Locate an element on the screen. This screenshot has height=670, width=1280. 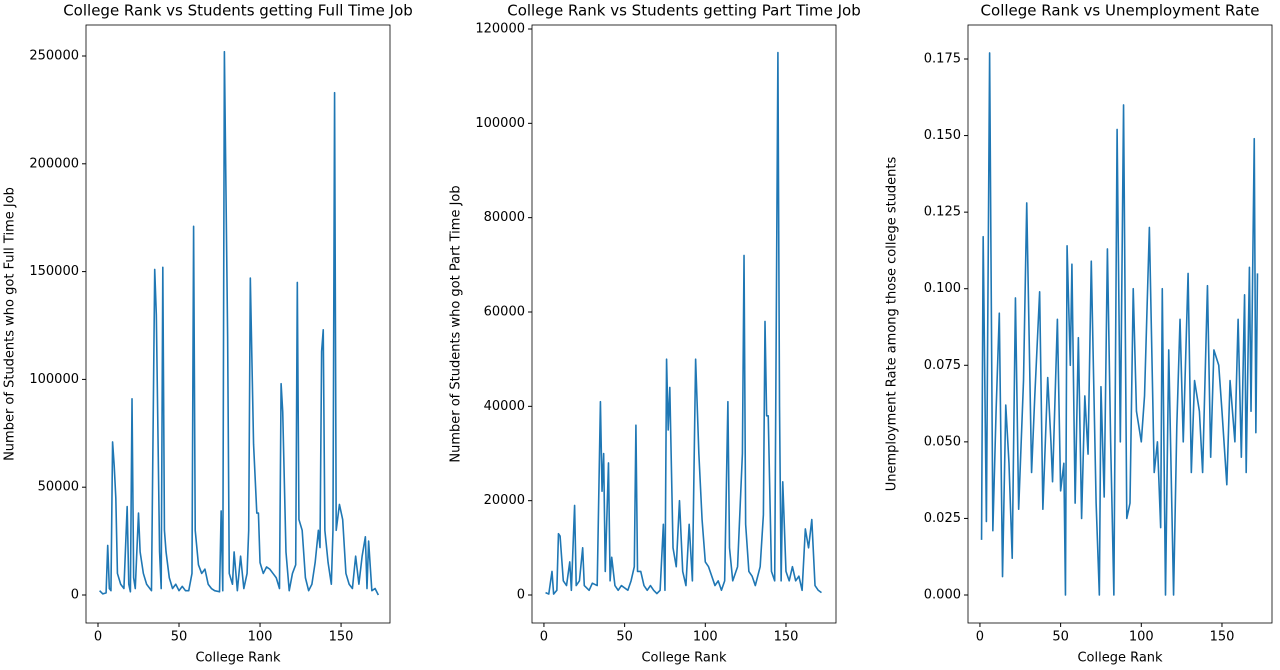
y-tick-label: 0.100 is located at coordinates (942, 288).